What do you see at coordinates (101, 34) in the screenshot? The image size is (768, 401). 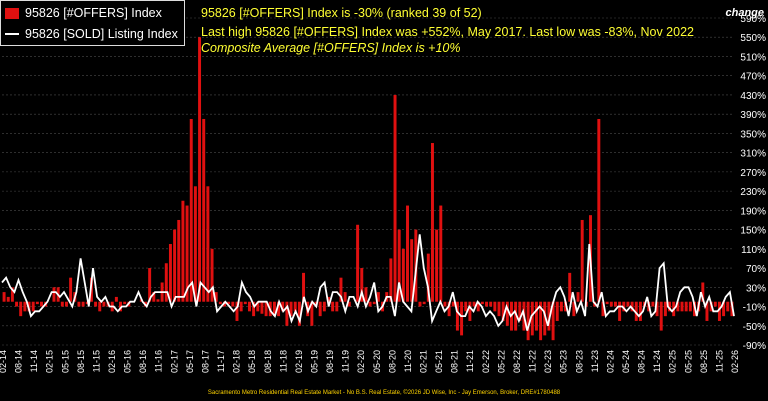 I see `legend-sold-label: 95826 [SOLD] Listing Index` at bounding box center [101, 34].